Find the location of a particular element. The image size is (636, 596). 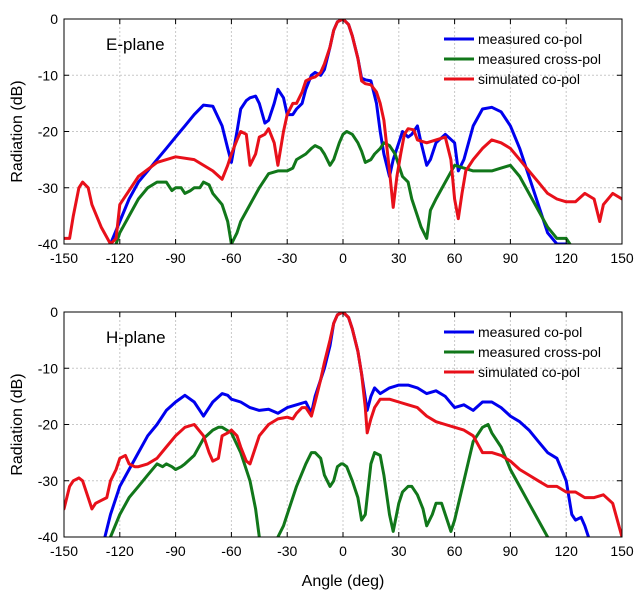

x-axis-title: Angle (deg) is located at coordinates (343, 581).